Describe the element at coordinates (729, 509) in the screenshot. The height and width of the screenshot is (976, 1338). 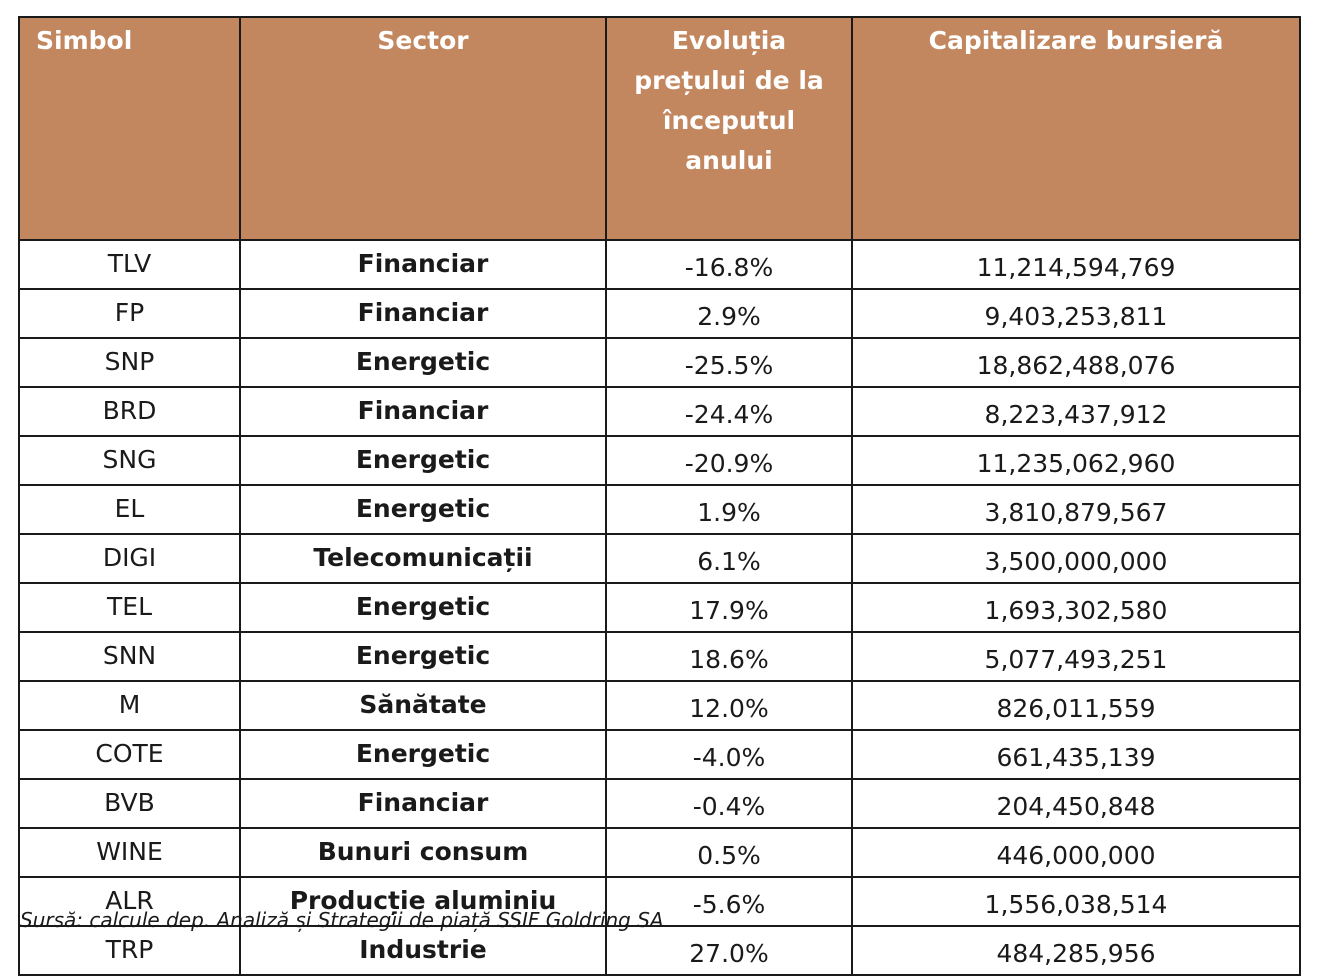
I see `price-evolution-cell: 1.9%` at that location.